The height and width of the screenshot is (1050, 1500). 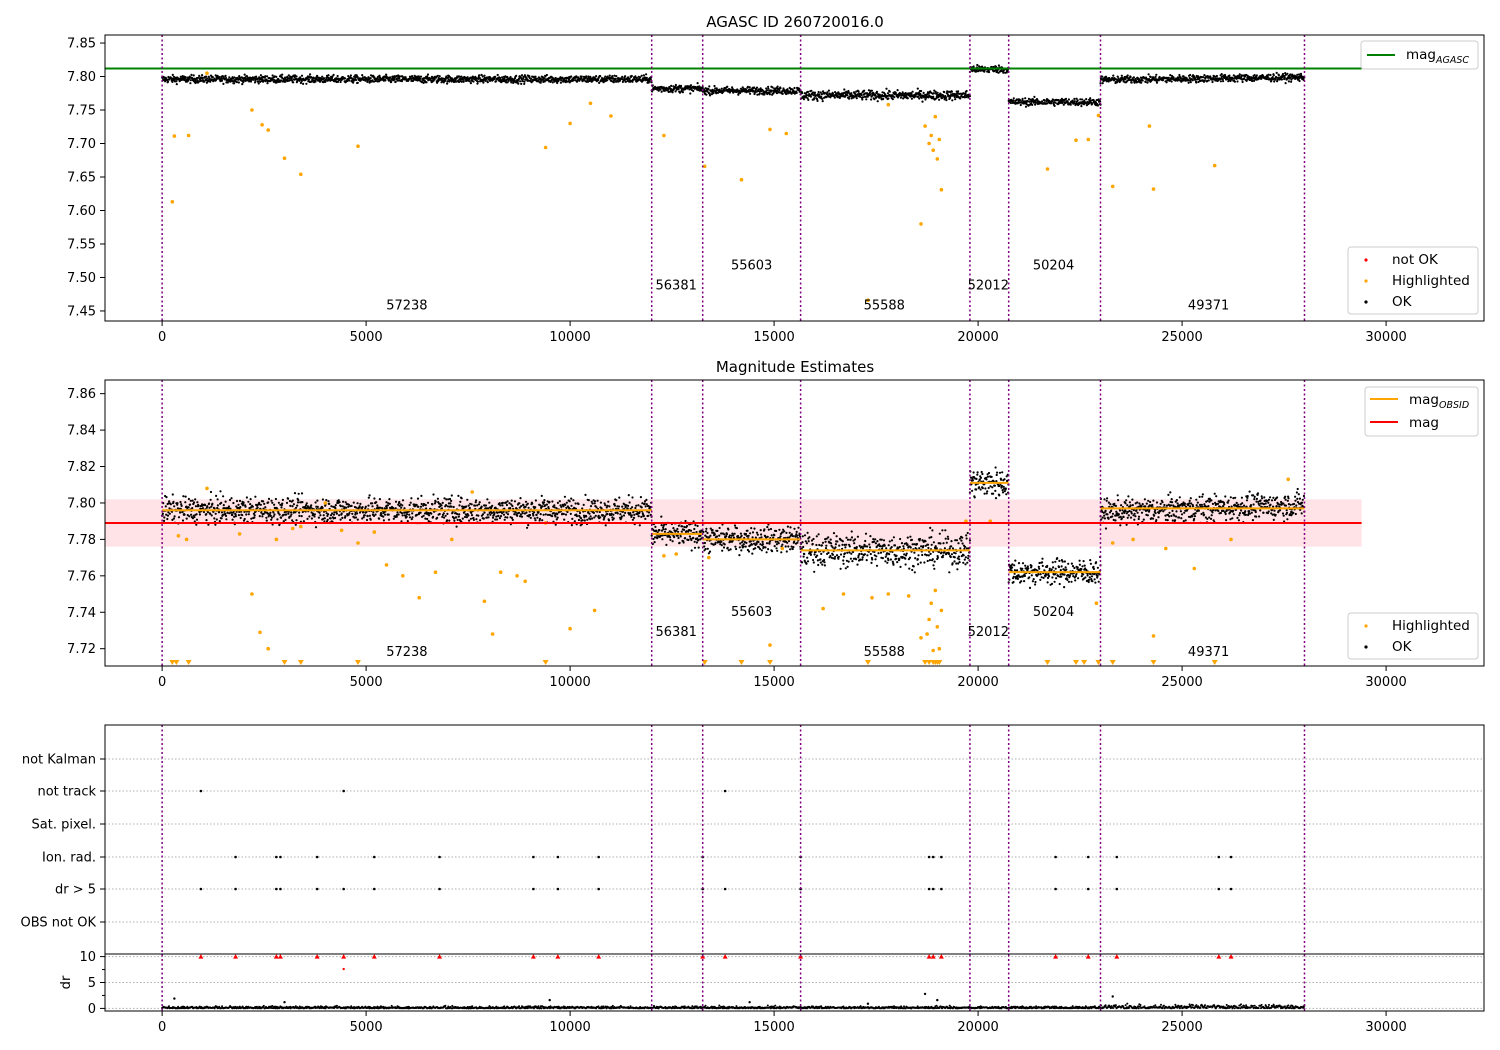 What do you see at coordinates (988, 286) in the screenshot?
I see `obsid-label: 52012` at bounding box center [988, 286].